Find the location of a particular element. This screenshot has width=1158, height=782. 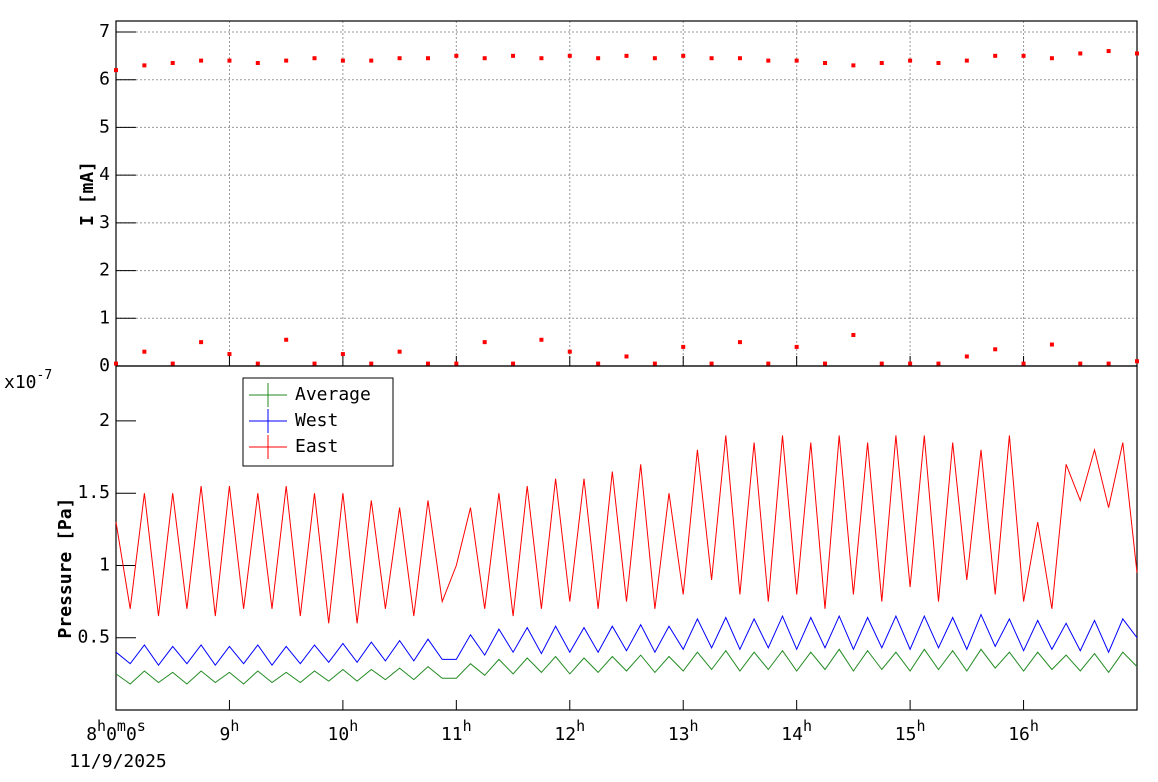

unit-superscript: m is located at coordinates (121, 726).